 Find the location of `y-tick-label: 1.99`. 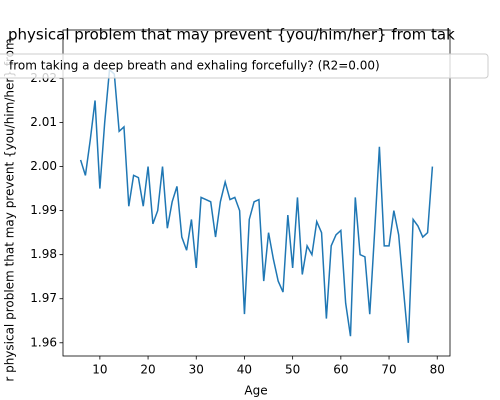

y-tick-label: 1.99 is located at coordinates (43, 210).